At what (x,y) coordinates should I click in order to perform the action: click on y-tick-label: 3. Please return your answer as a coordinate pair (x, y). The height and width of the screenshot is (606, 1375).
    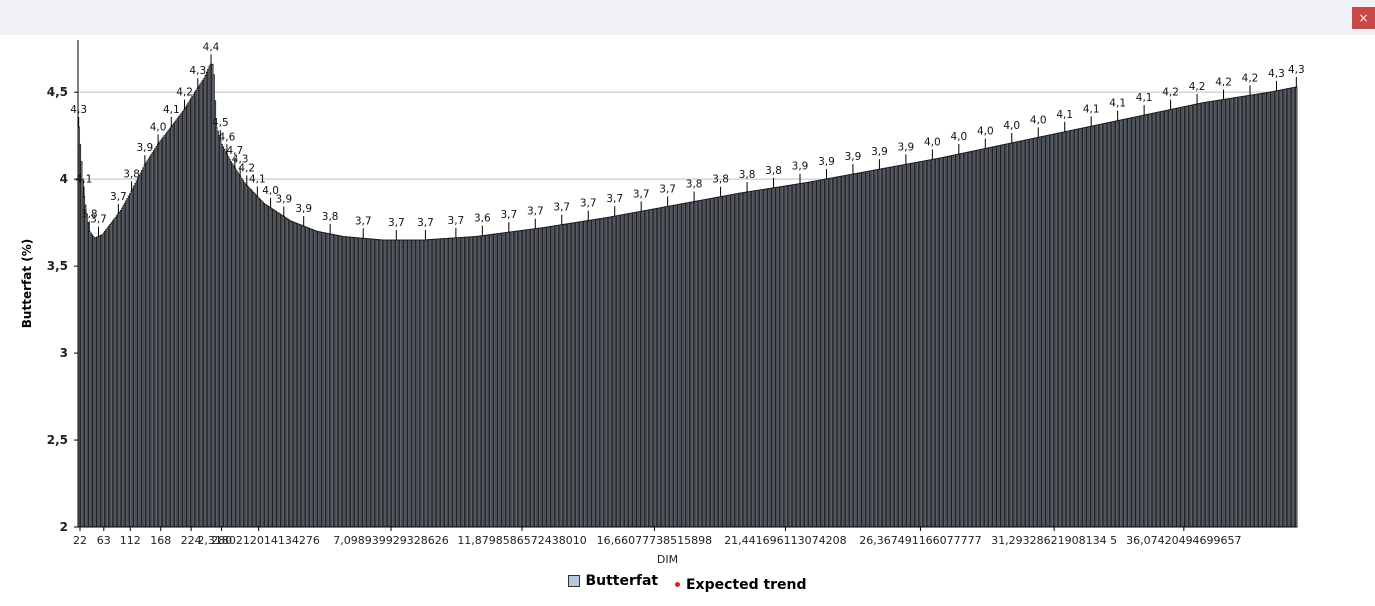
    Looking at the image, I should click on (64, 353).